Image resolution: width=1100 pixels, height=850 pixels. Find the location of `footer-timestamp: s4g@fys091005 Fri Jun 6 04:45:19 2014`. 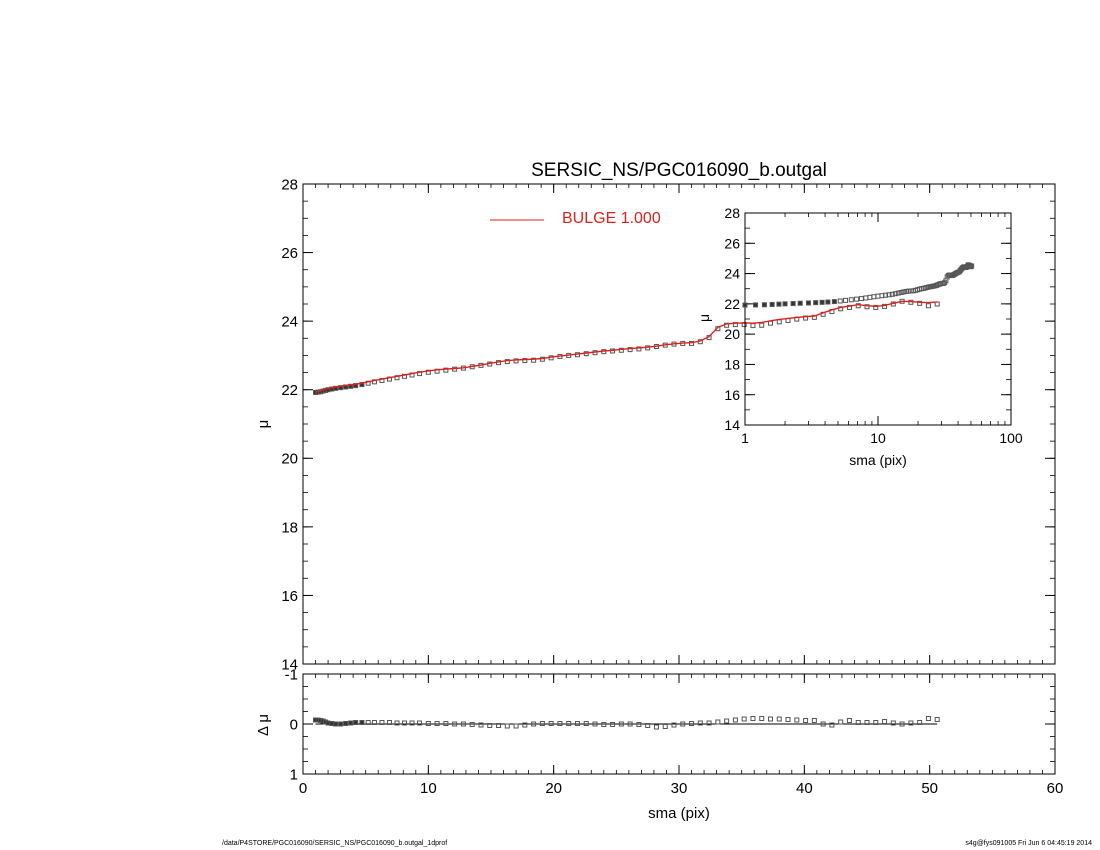

footer-timestamp: s4g@fys091005 Fri Jun 6 04:45:19 2014 is located at coordinates (1028, 843).